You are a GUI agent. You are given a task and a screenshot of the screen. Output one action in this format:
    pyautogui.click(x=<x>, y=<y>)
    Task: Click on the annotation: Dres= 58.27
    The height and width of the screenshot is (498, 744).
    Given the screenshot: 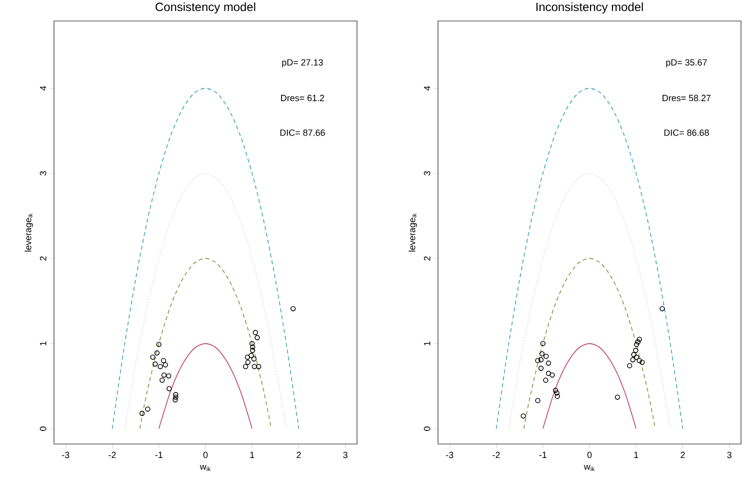 What is the action you would take?
    pyautogui.click(x=686, y=98)
    